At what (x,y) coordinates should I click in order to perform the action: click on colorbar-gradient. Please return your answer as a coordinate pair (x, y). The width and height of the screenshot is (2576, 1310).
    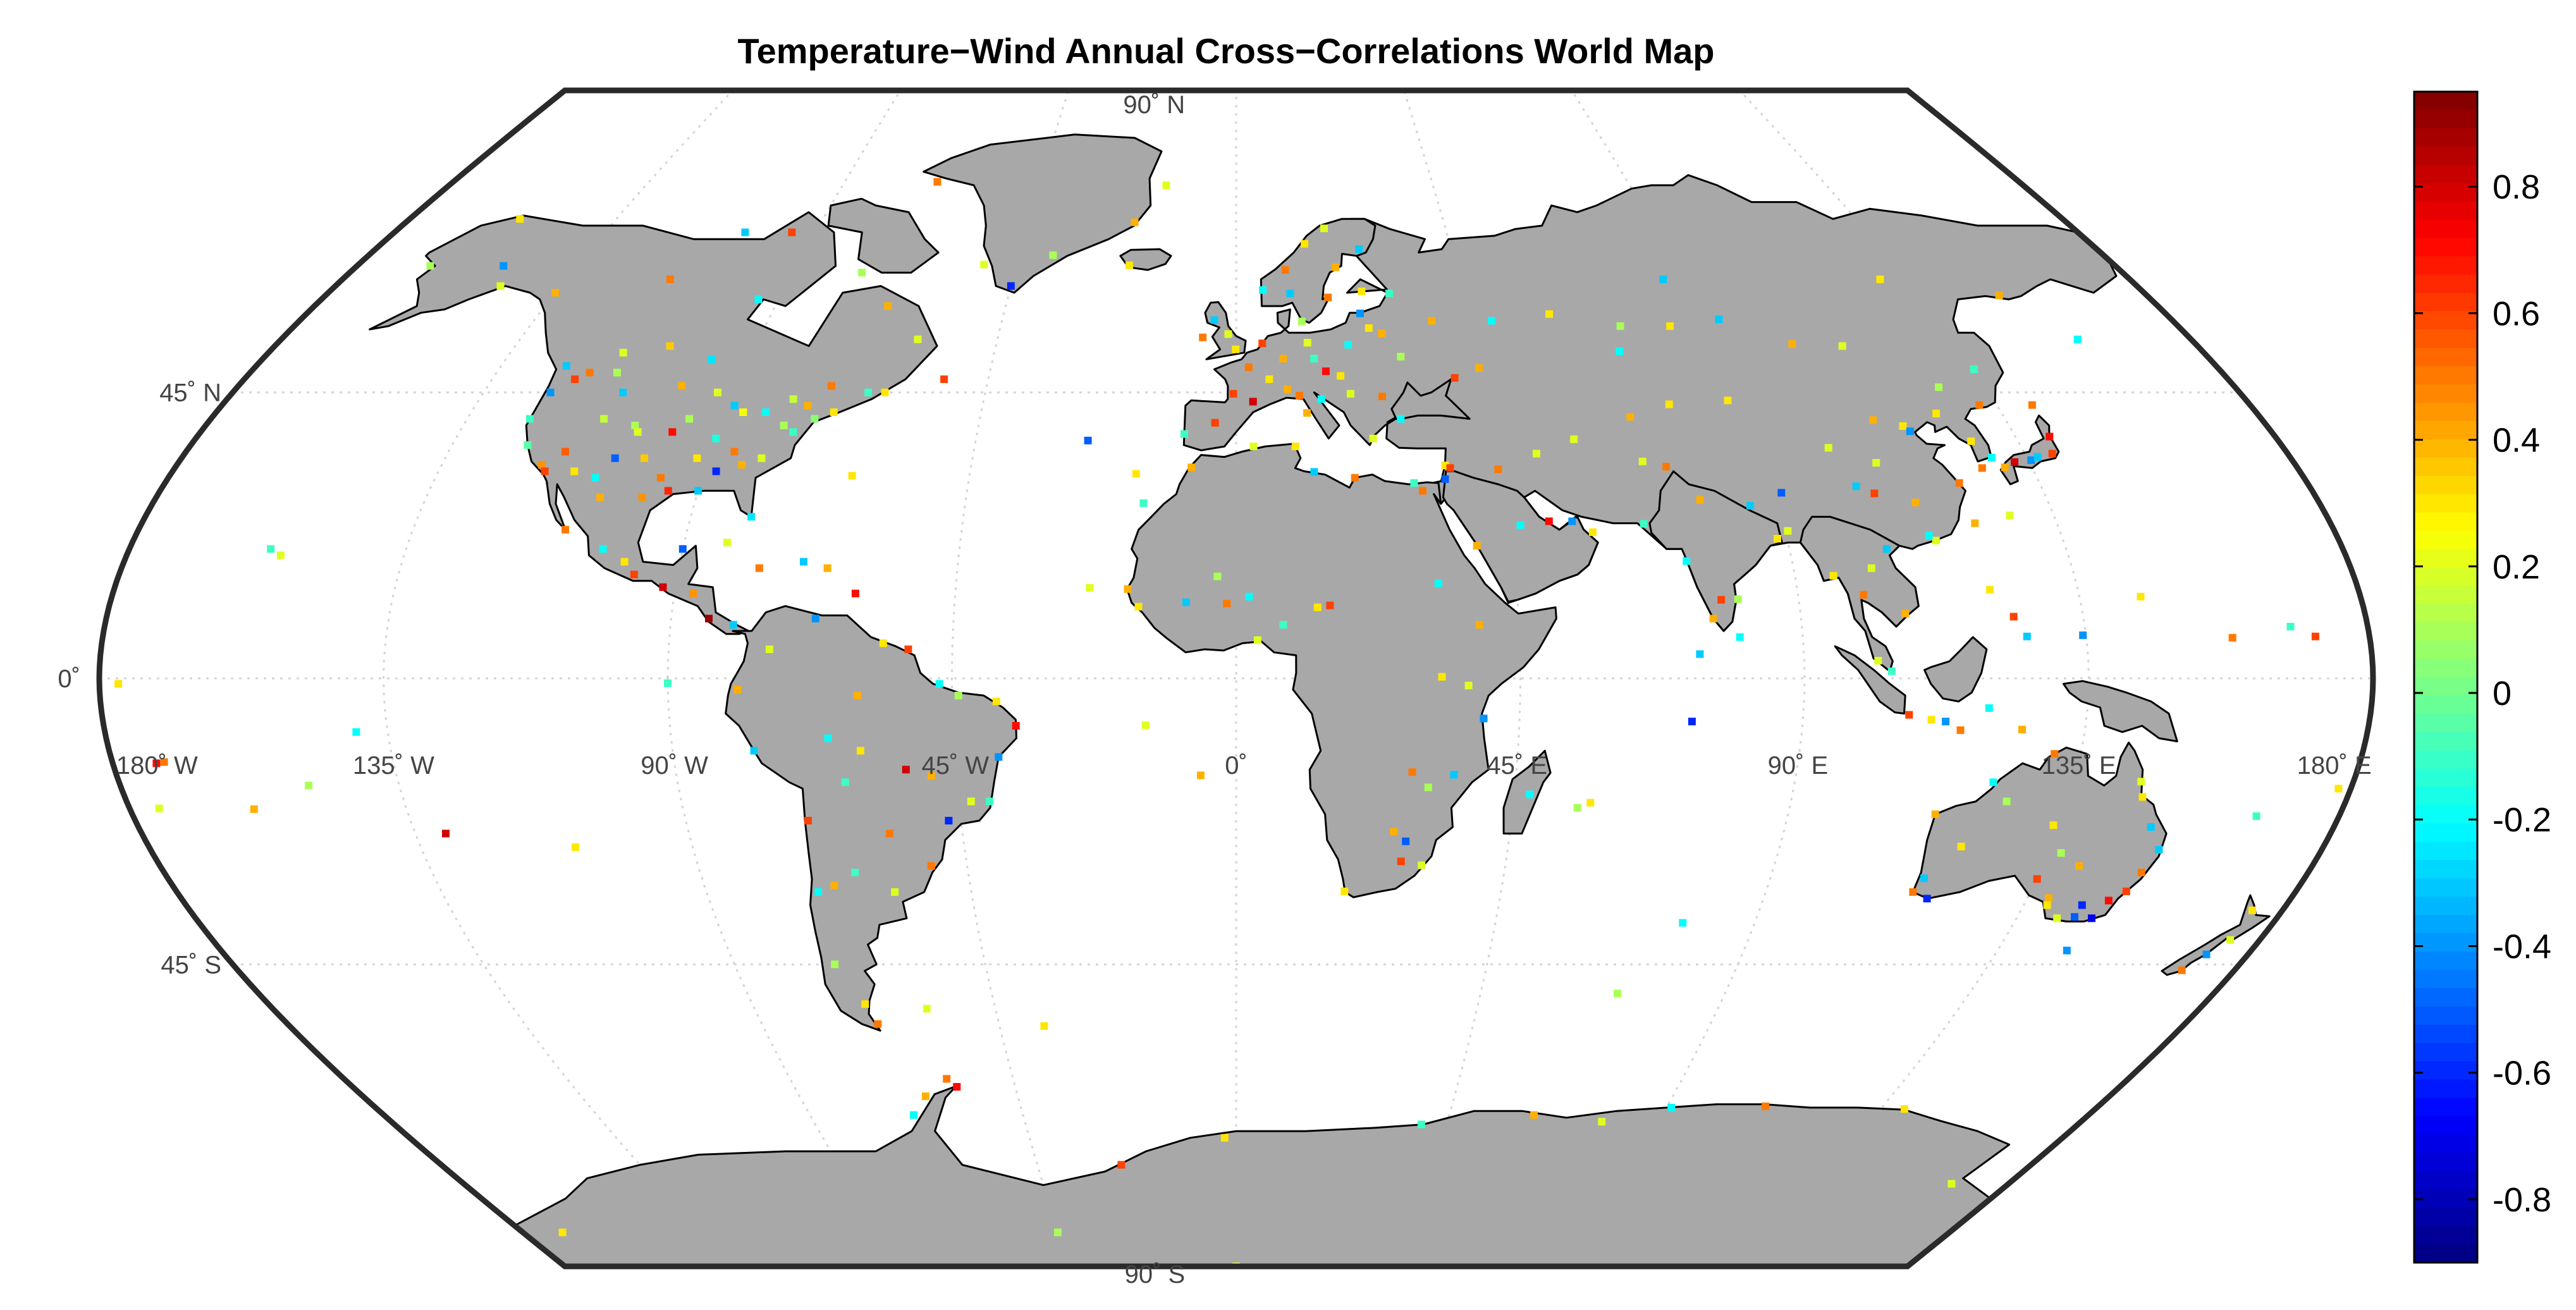
    Looking at the image, I should click on (2445, 677).